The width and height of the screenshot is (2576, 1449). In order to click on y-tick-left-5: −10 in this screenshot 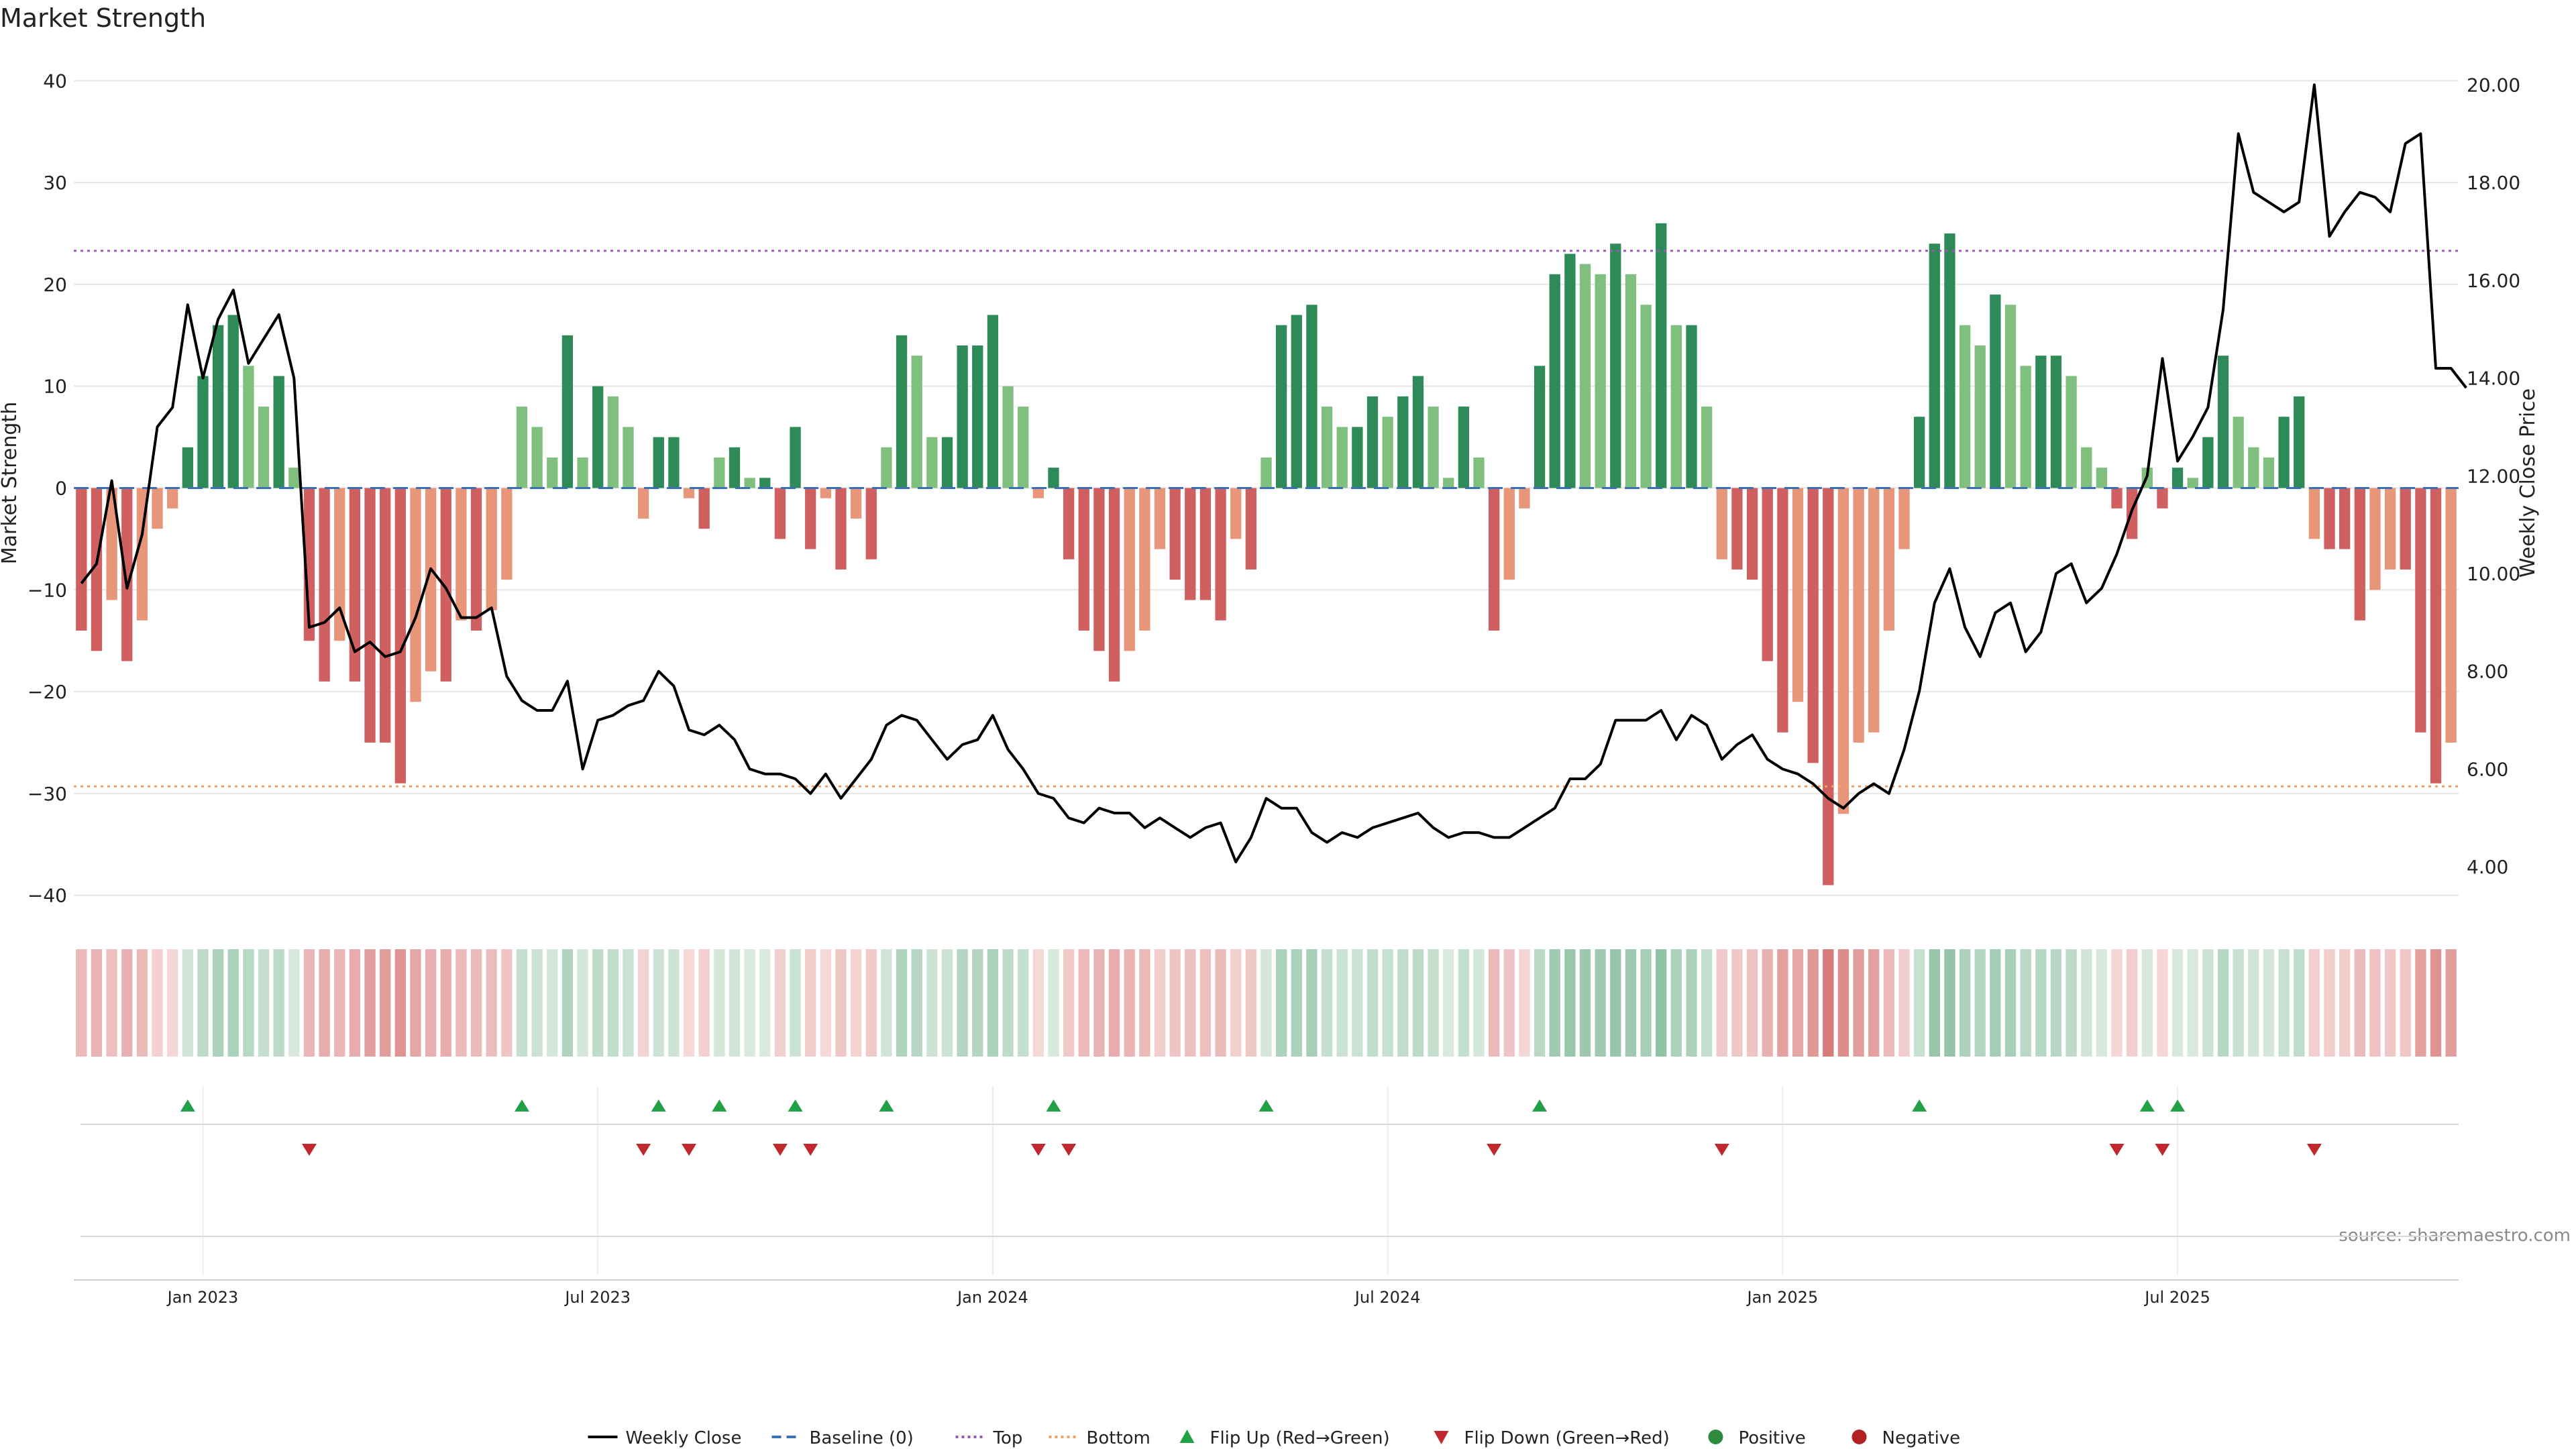, I will do `click(47, 590)`.